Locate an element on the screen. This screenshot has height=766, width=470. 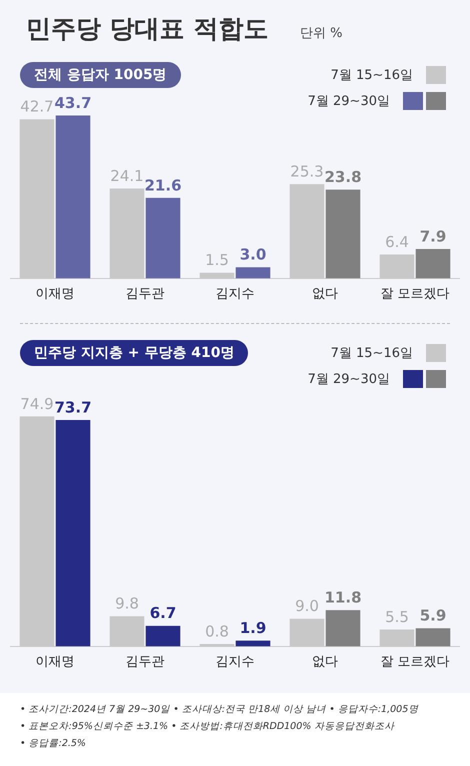
text: • 응답률:2.5% is located at coordinates (53, 744).